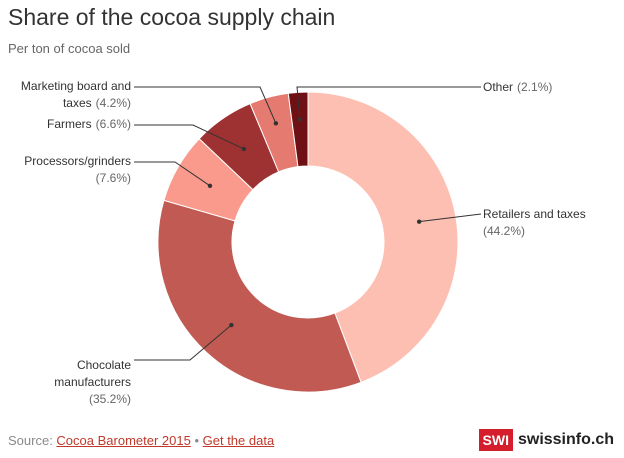 This screenshot has width=624, height=458. Describe the element at coordinates (534, 214) in the screenshot. I see `label-retailers-name: Retailers and taxes` at that location.